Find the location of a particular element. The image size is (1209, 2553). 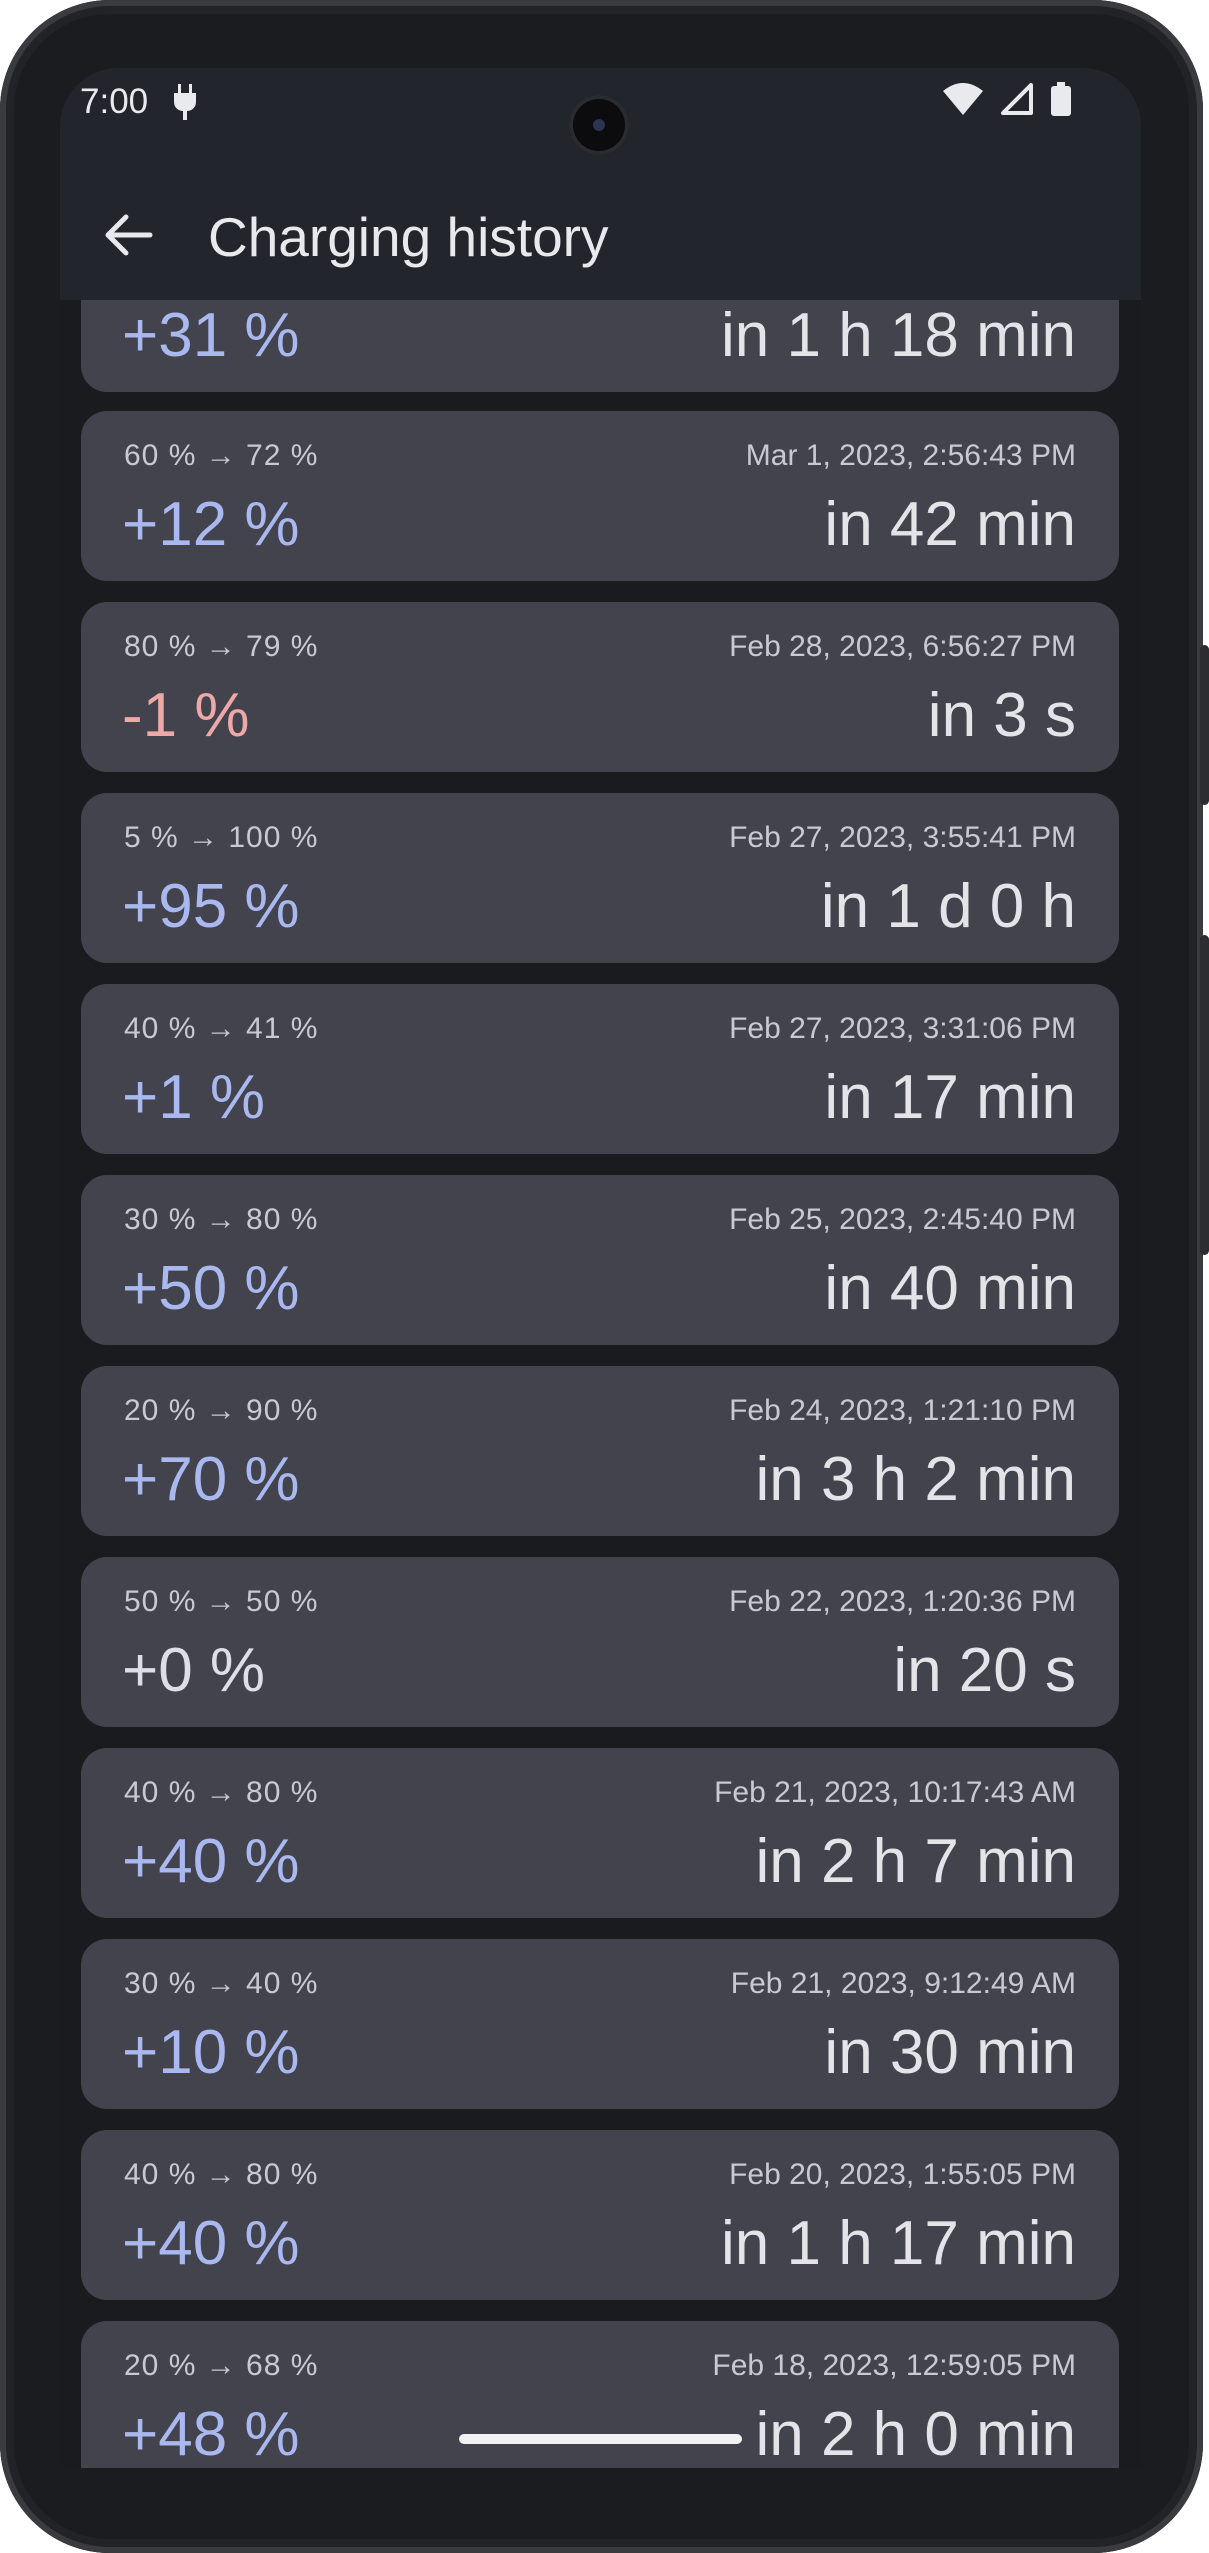

charge-duration: in 17 min is located at coordinates (950, 1097).